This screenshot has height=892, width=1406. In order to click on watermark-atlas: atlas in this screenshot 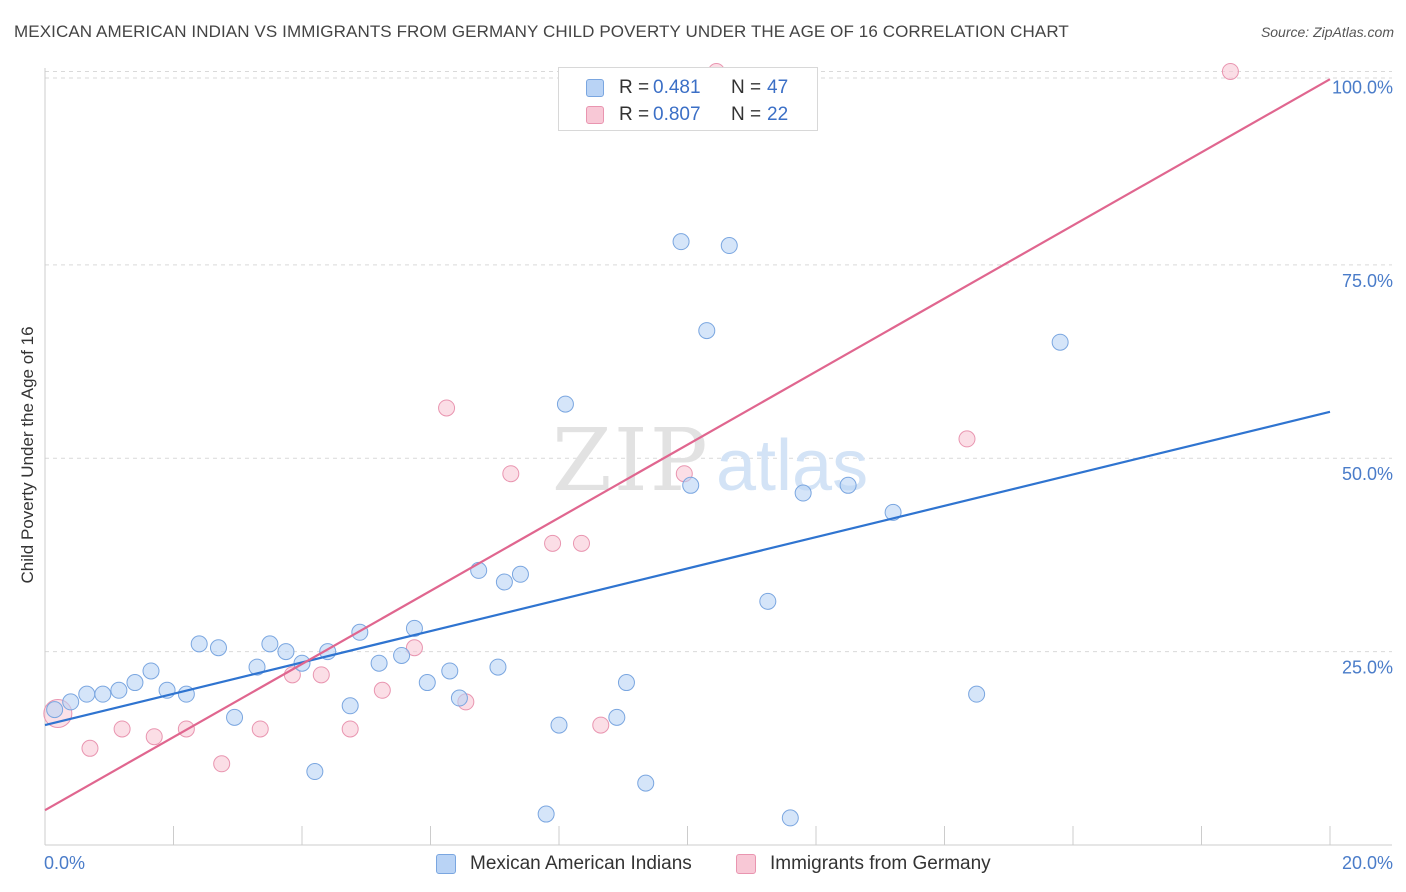, I will do `click(792, 466)`.